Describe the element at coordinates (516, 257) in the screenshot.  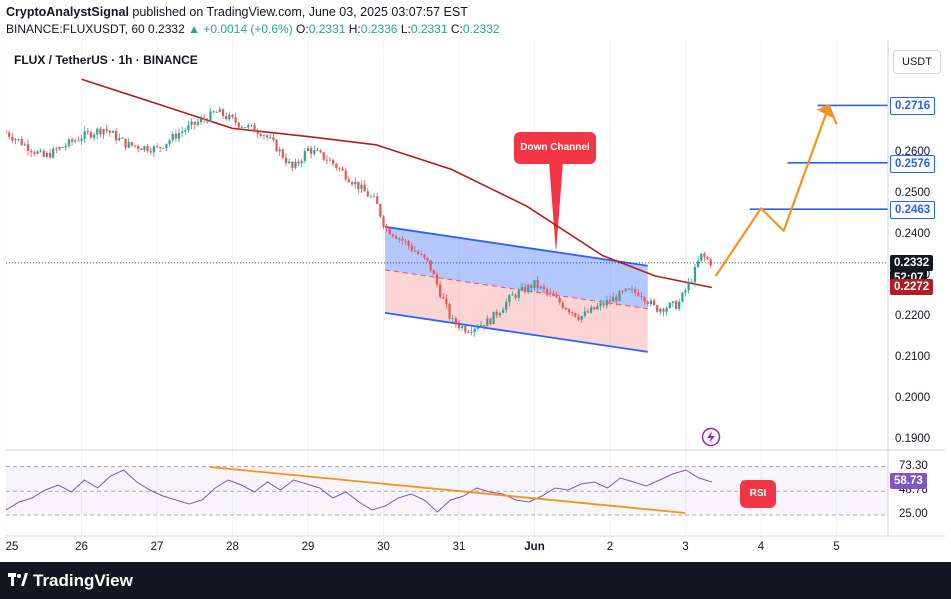
I see `down-channel` at that location.